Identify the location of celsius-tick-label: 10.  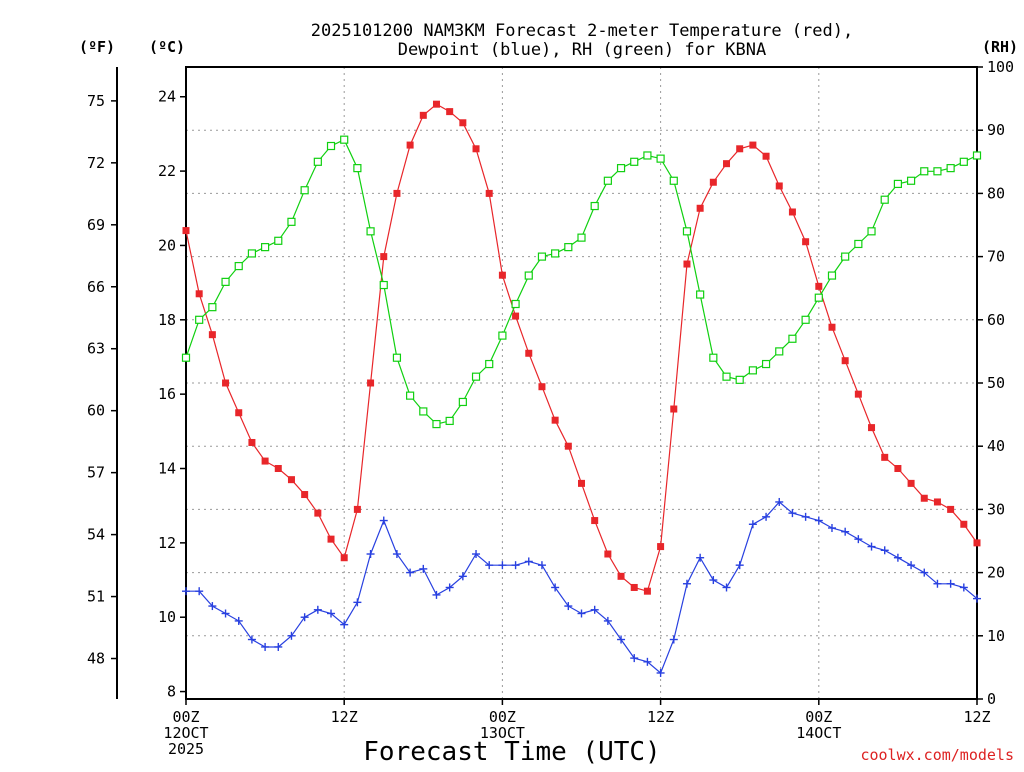
(167, 617).